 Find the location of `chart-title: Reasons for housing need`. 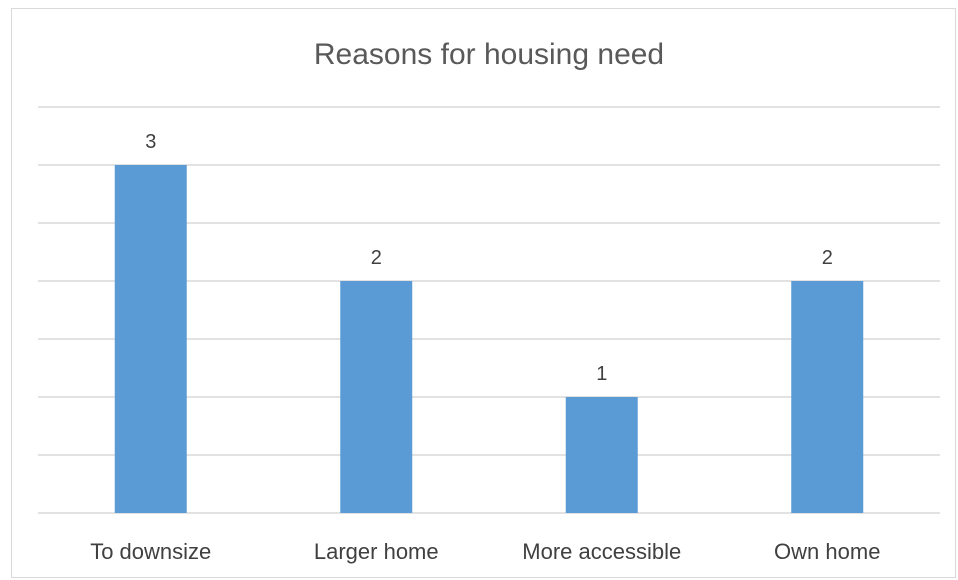

chart-title: Reasons for housing need is located at coordinates (489, 54).